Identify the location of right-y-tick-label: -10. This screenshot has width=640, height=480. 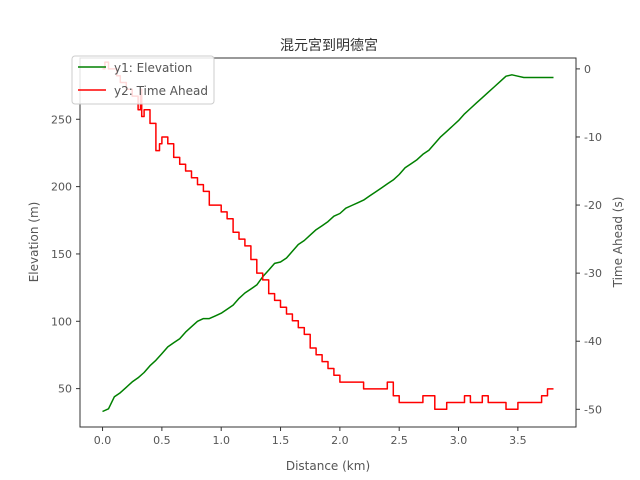
(593, 137).